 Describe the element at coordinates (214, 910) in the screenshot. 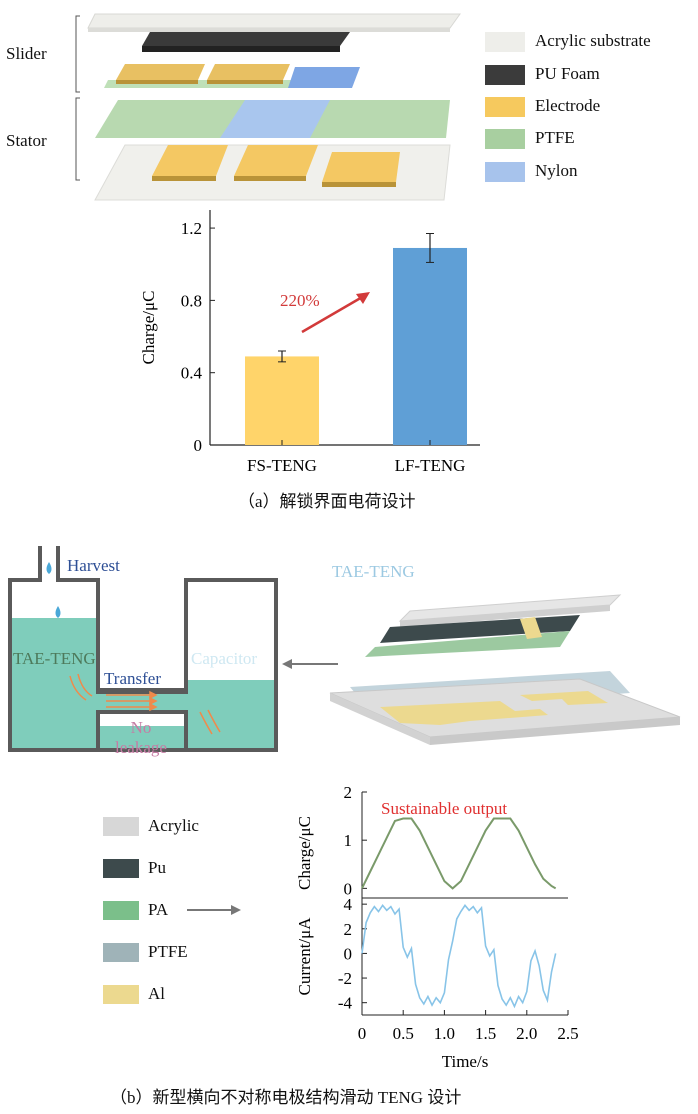

I see `arrow-right-icon` at that location.